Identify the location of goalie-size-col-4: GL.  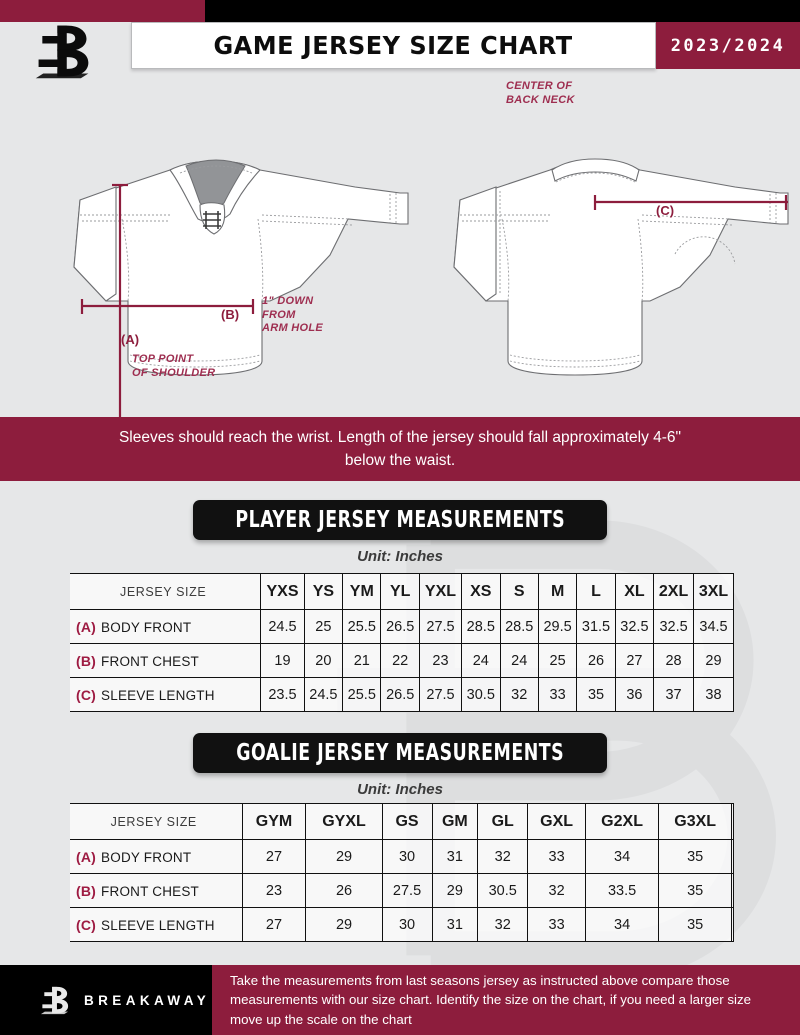
(503, 821).